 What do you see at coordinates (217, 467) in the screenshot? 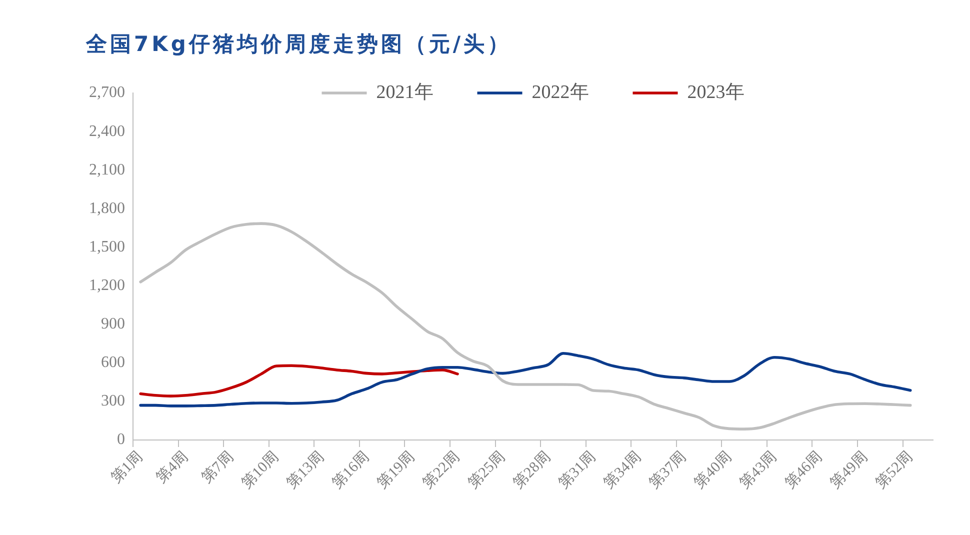
I see `x-tick-label: 第7周` at bounding box center [217, 467].